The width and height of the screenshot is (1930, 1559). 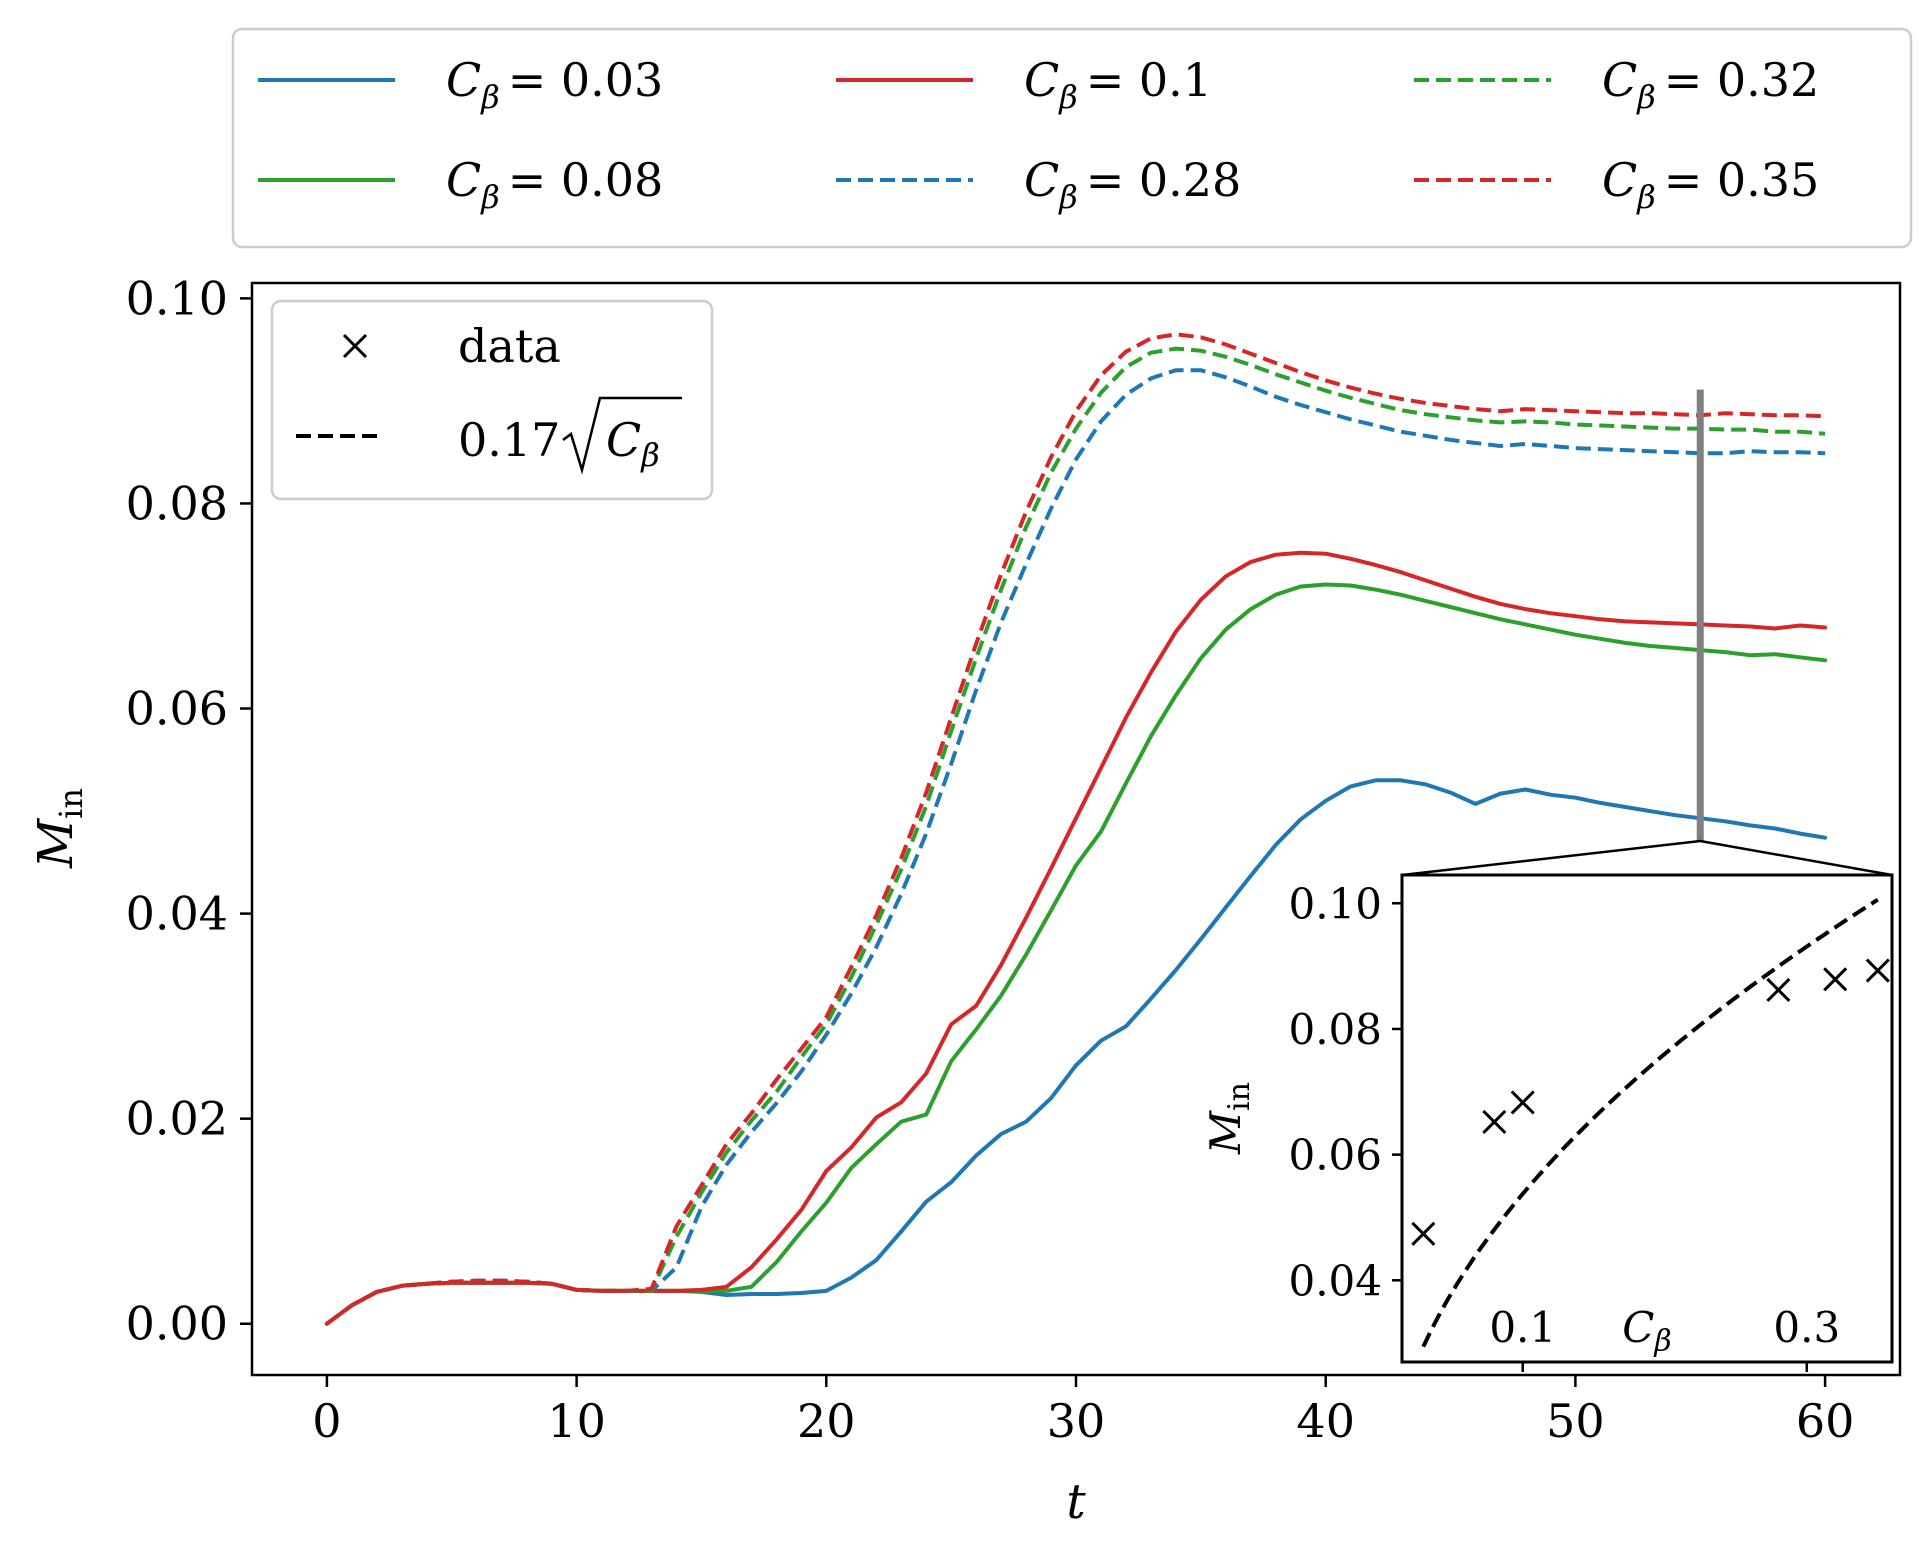 What do you see at coordinates (1647, 633) in the screenshot?
I see `zoom-indicator` at bounding box center [1647, 633].